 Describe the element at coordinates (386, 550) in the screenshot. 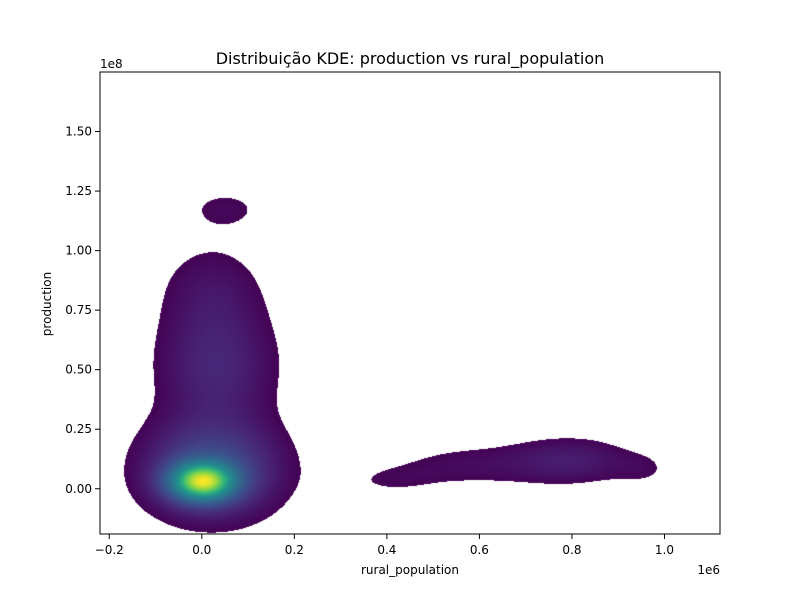

I see `x-tick-label: 0.4` at that location.